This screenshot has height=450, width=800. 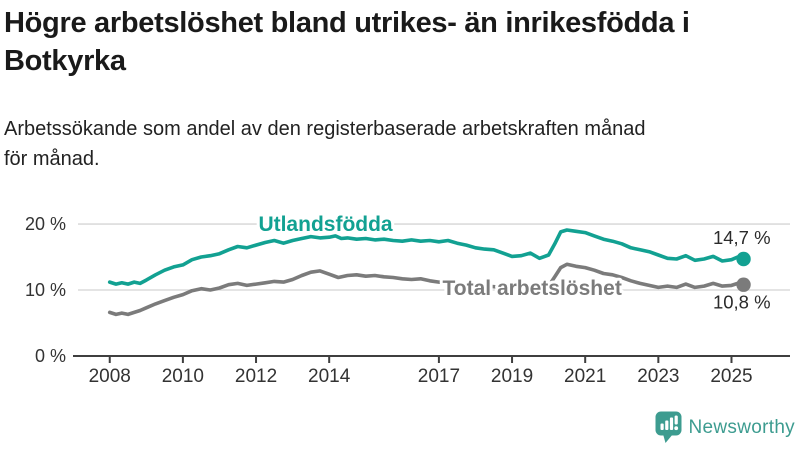 I want to click on x-axis-tick-label: 2021, so click(x=585, y=376).